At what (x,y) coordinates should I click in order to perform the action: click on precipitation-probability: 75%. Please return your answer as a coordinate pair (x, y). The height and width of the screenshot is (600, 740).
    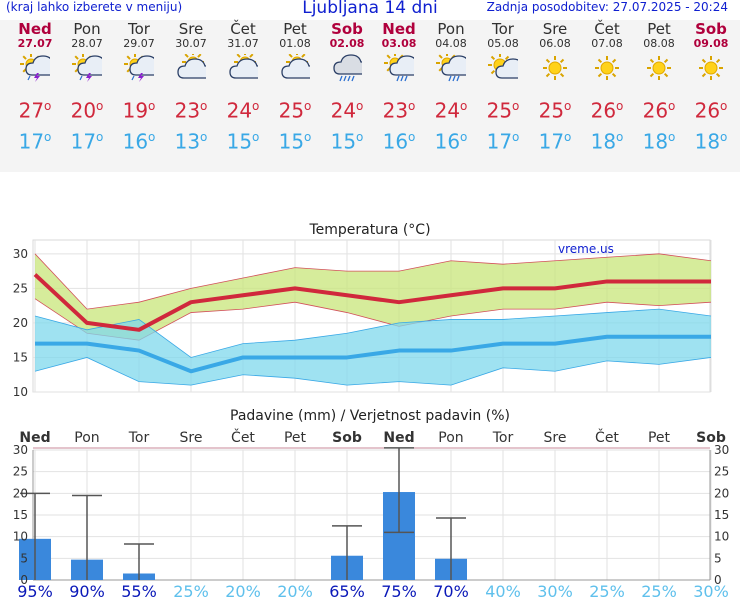
    Looking at the image, I should click on (399, 591).